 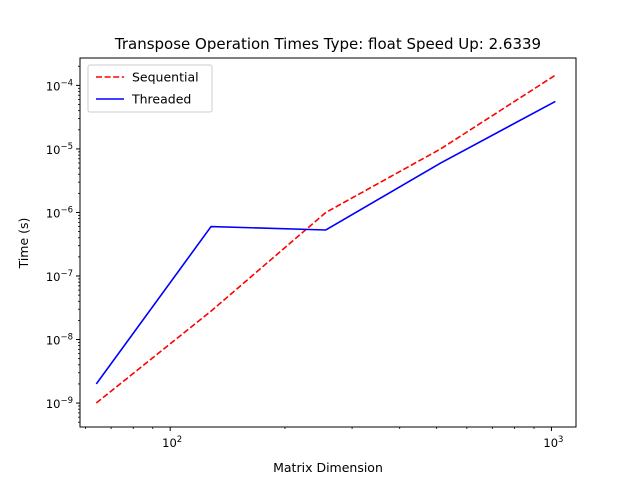 What do you see at coordinates (59, 403) in the screenshot?
I see `y-tick-label: 10⁻⁹` at bounding box center [59, 403].